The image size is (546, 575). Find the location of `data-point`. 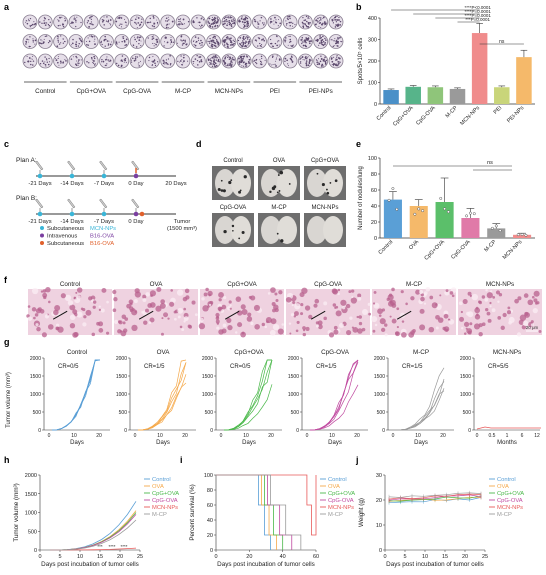

data-point is located at coordinates (492, 228).